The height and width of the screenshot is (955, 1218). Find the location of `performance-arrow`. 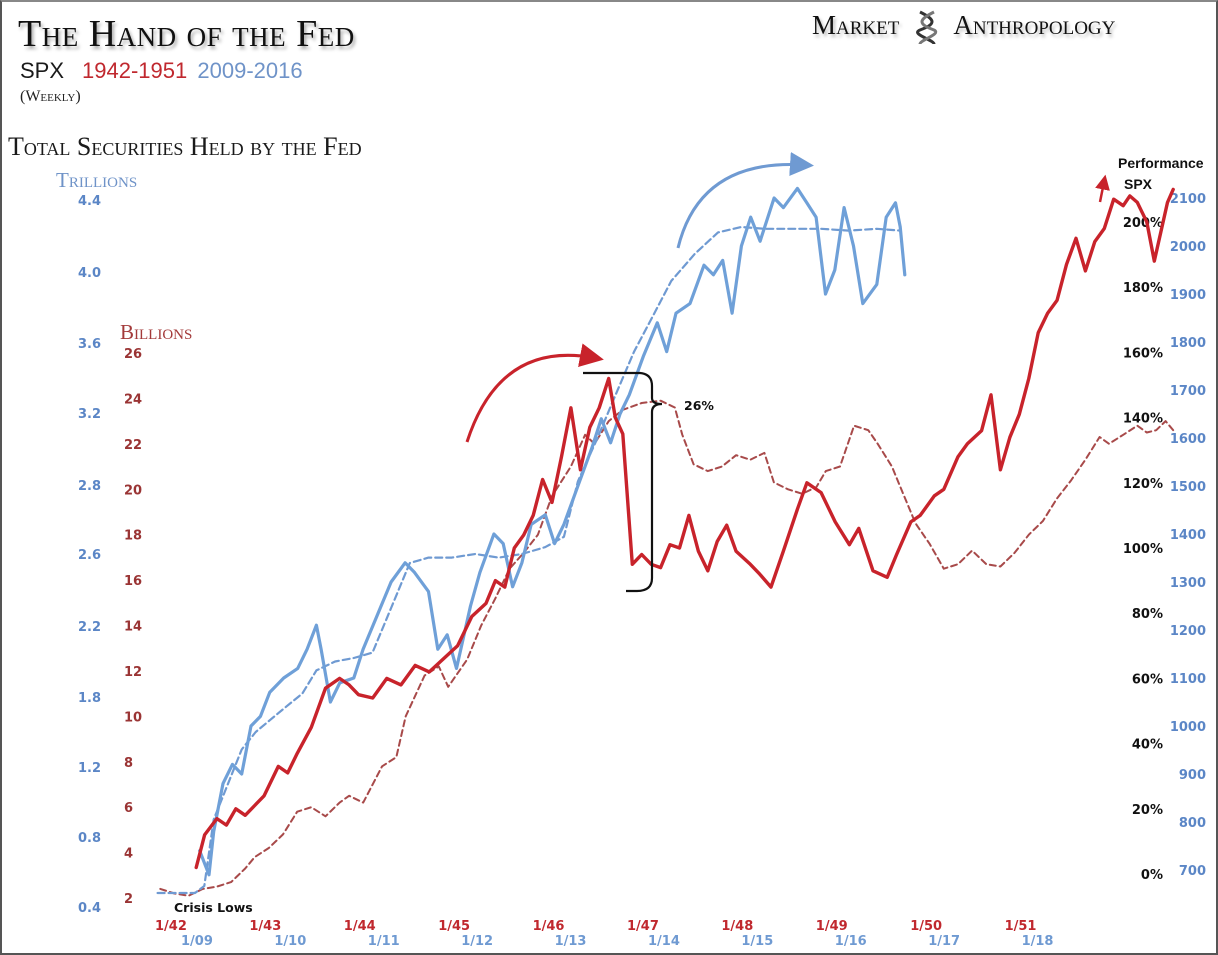

performance-arrow is located at coordinates (1102, 188).